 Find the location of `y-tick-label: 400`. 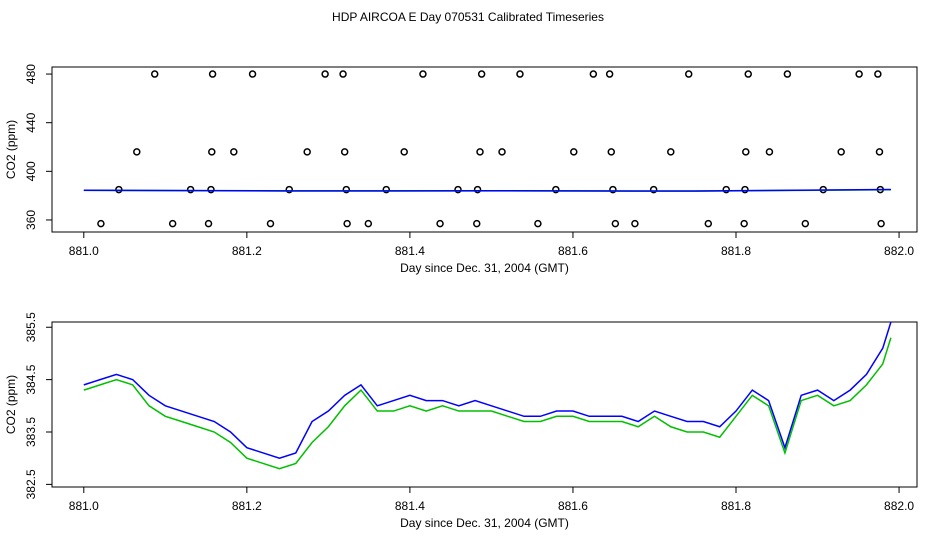

y-tick-label: 400 is located at coordinates (31, 171).